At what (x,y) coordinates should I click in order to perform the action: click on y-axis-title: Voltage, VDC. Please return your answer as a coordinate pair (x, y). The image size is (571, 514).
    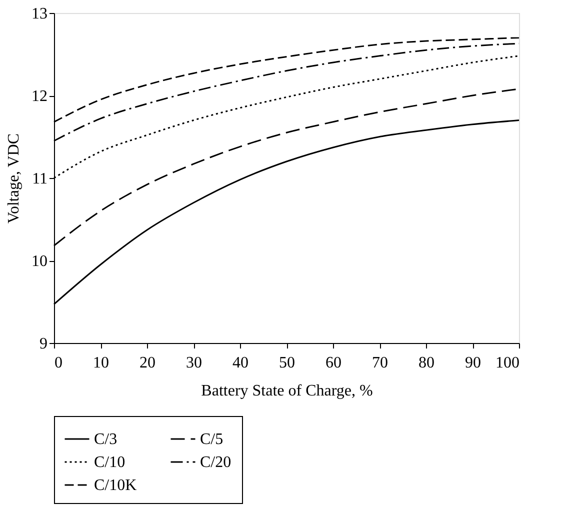
    Looking at the image, I should click on (14, 178).